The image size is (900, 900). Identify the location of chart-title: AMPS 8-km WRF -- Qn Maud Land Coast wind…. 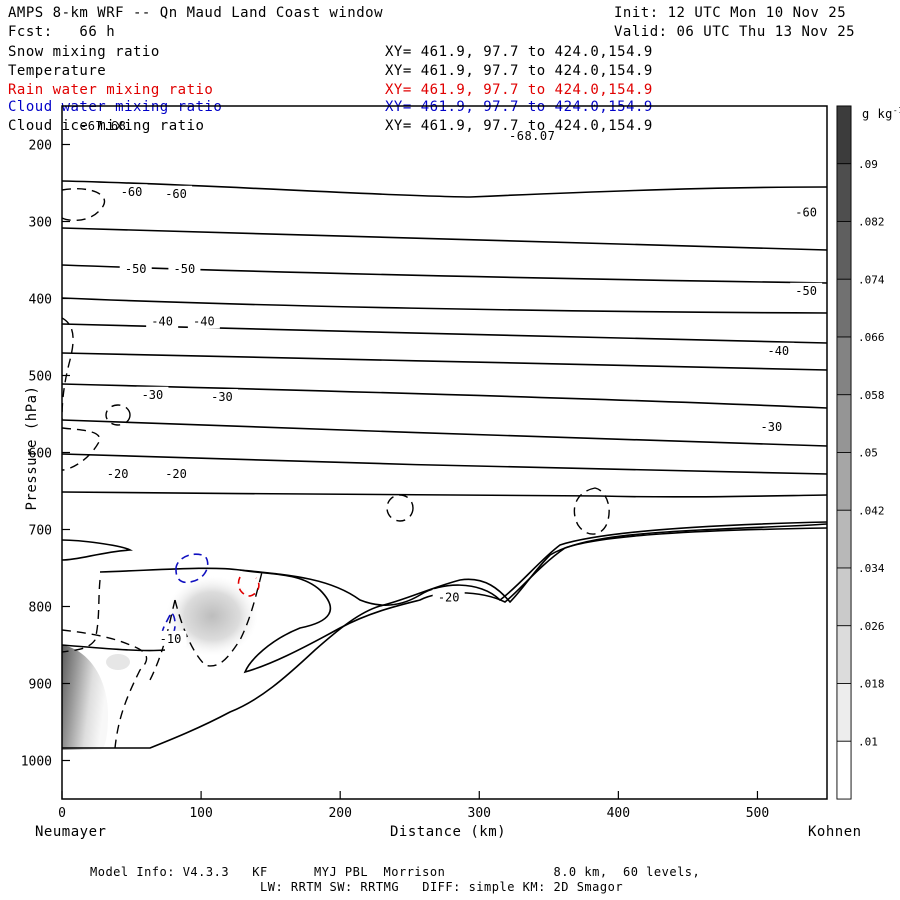
(196, 13).